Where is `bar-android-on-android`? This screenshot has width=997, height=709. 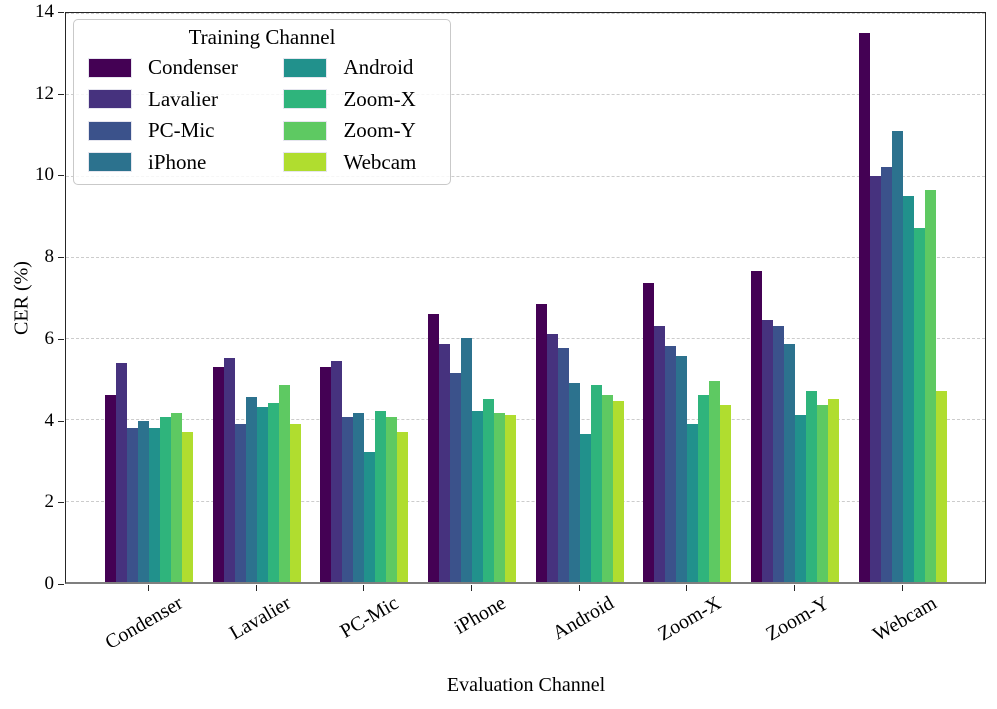
bar-android-on-android is located at coordinates (585, 507).